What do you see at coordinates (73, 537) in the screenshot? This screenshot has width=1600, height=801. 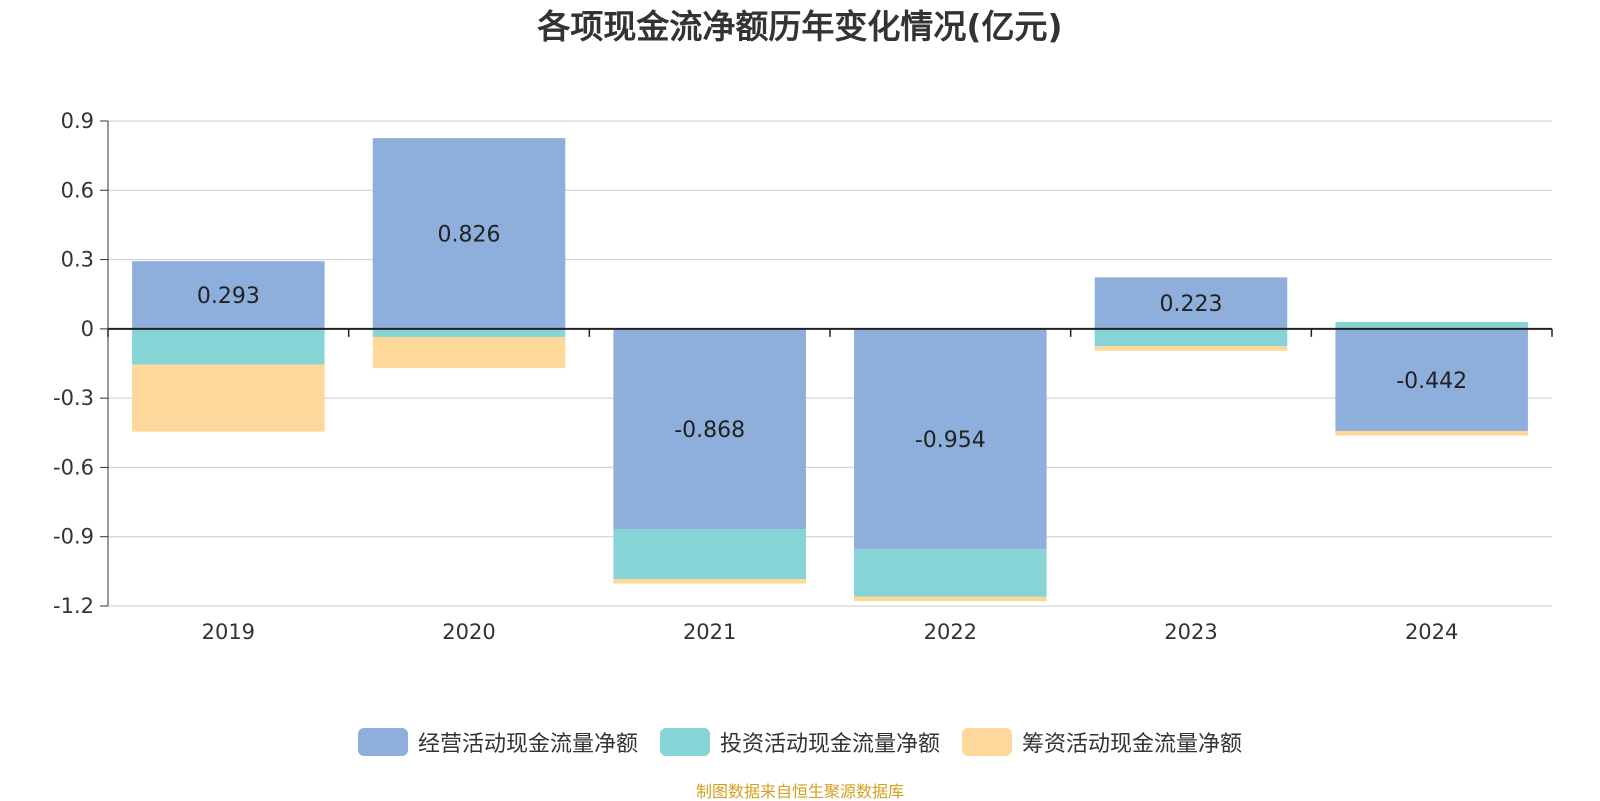 I see `y-tick-label: -0.9` at bounding box center [73, 537].